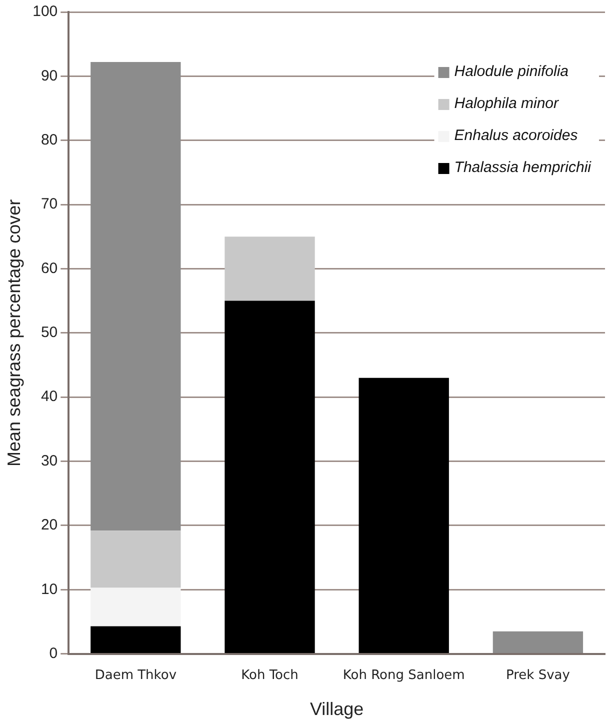 The image size is (607, 725). What do you see at coordinates (49, 525) in the screenshot?
I see `y-tick-label: 20` at bounding box center [49, 525].